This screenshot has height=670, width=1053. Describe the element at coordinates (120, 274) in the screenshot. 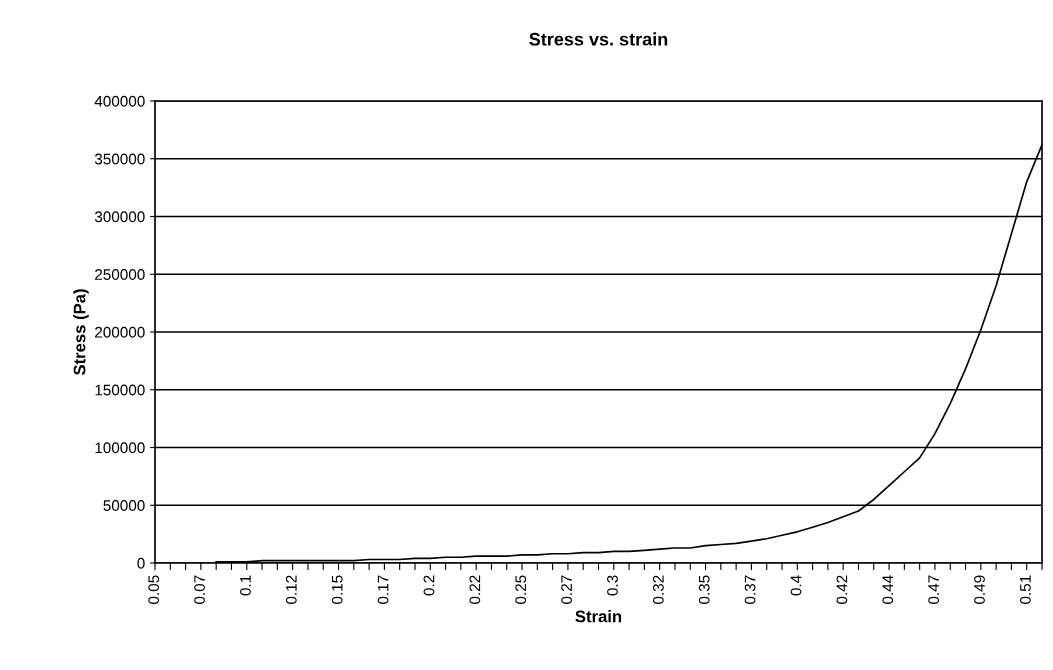

I see `y-tick-label: 250000` at that location.